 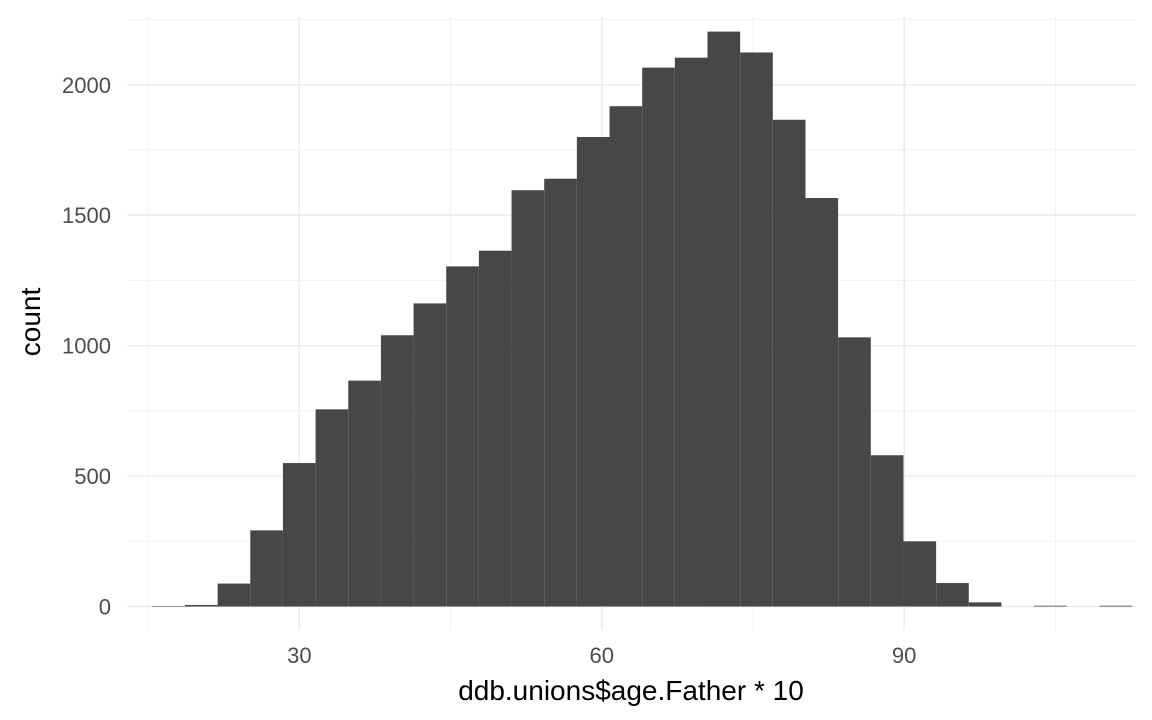 What do you see at coordinates (631, 690) in the screenshot?
I see `x-axis-title: ddb.unions$age.Father * 10` at bounding box center [631, 690].